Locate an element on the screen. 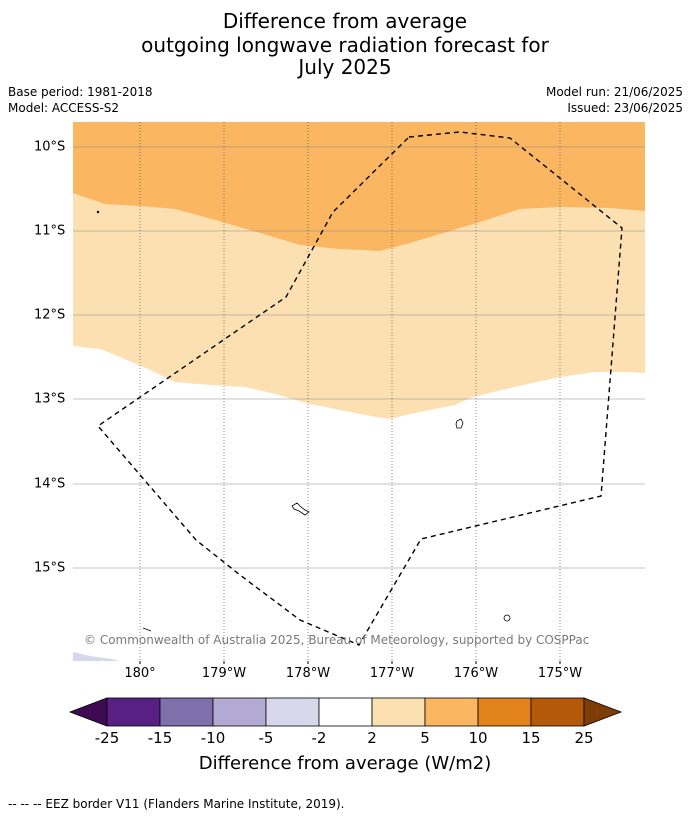 The width and height of the screenshot is (690, 816). title-line-2: outgoing longwave radiation forecast for is located at coordinates (345, 45).